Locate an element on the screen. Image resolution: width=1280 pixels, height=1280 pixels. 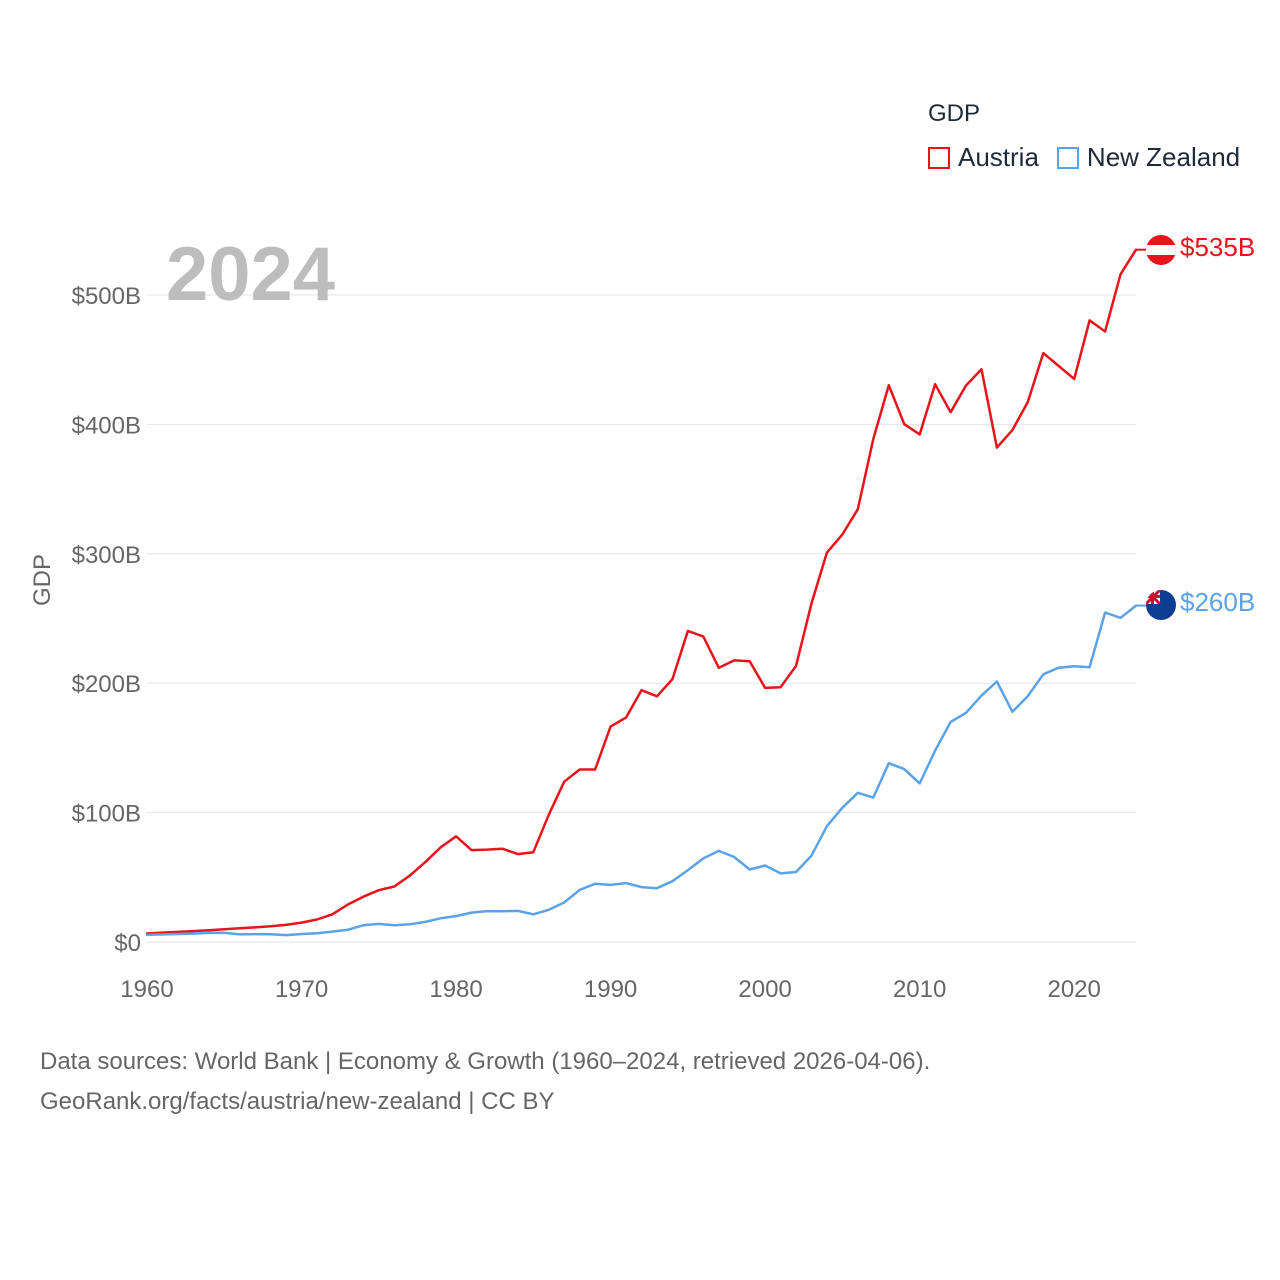
legend-item-new-zealand: New Zealand is located at coordinates (1148, 157).